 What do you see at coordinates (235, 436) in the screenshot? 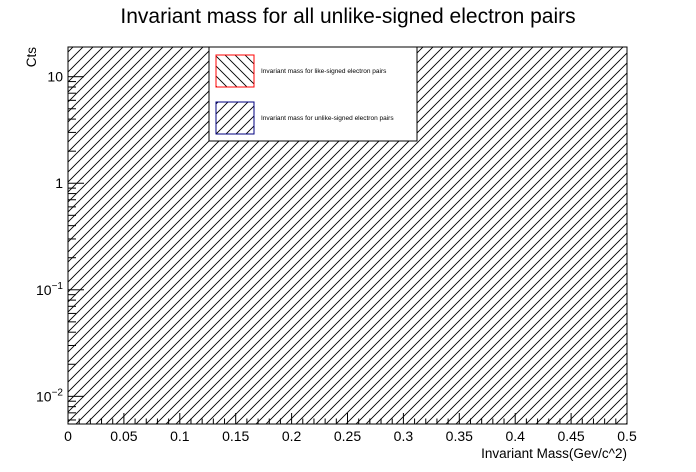
I see `x-tick-label: 0.15` at bounding box center [235, 436].